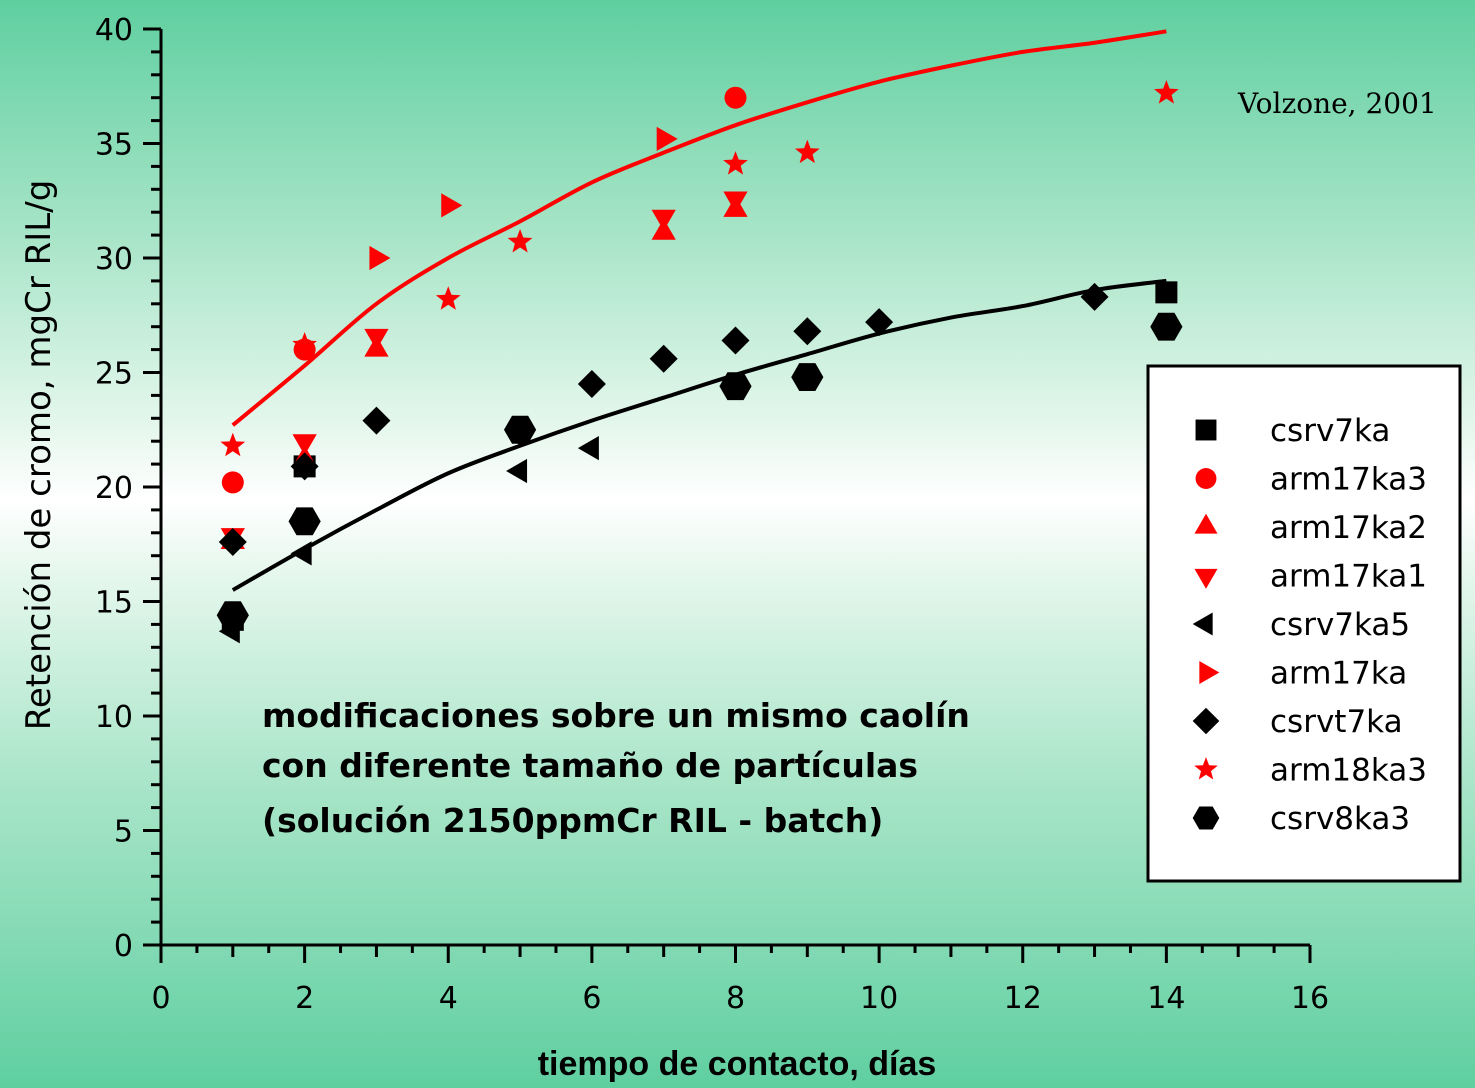 The height and width of the screenshot is (1088, 1475). What do you see at coordinates (1206, 578) in the screenshot?
I see `legend-marker-arm17ka1` at bounding box center [1206, 578].